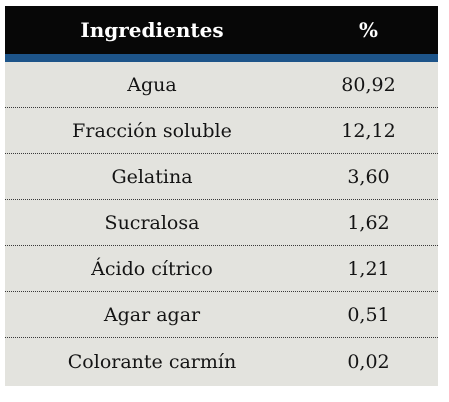 The image size is (449, 402). I want to click on table-row: Fracción soluble 12,12, so click(221, 131).